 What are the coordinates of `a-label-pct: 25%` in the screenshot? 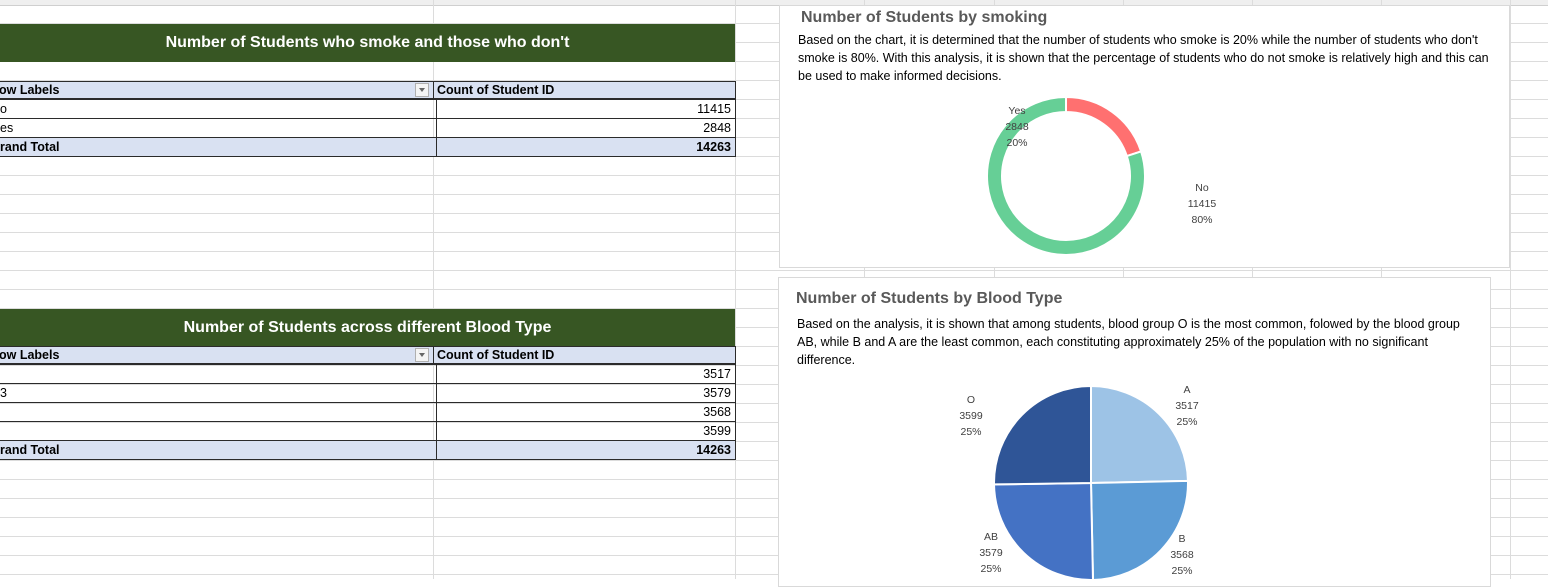 It's located at (1187, 422).